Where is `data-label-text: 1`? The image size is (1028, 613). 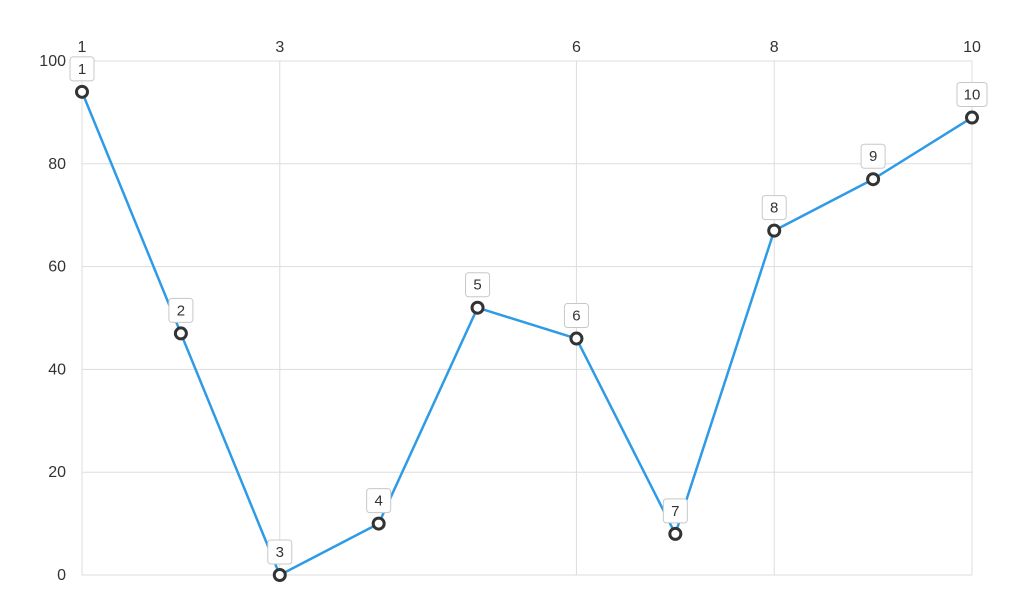 data-label-text: 1 is located at coordinates (82, 69).